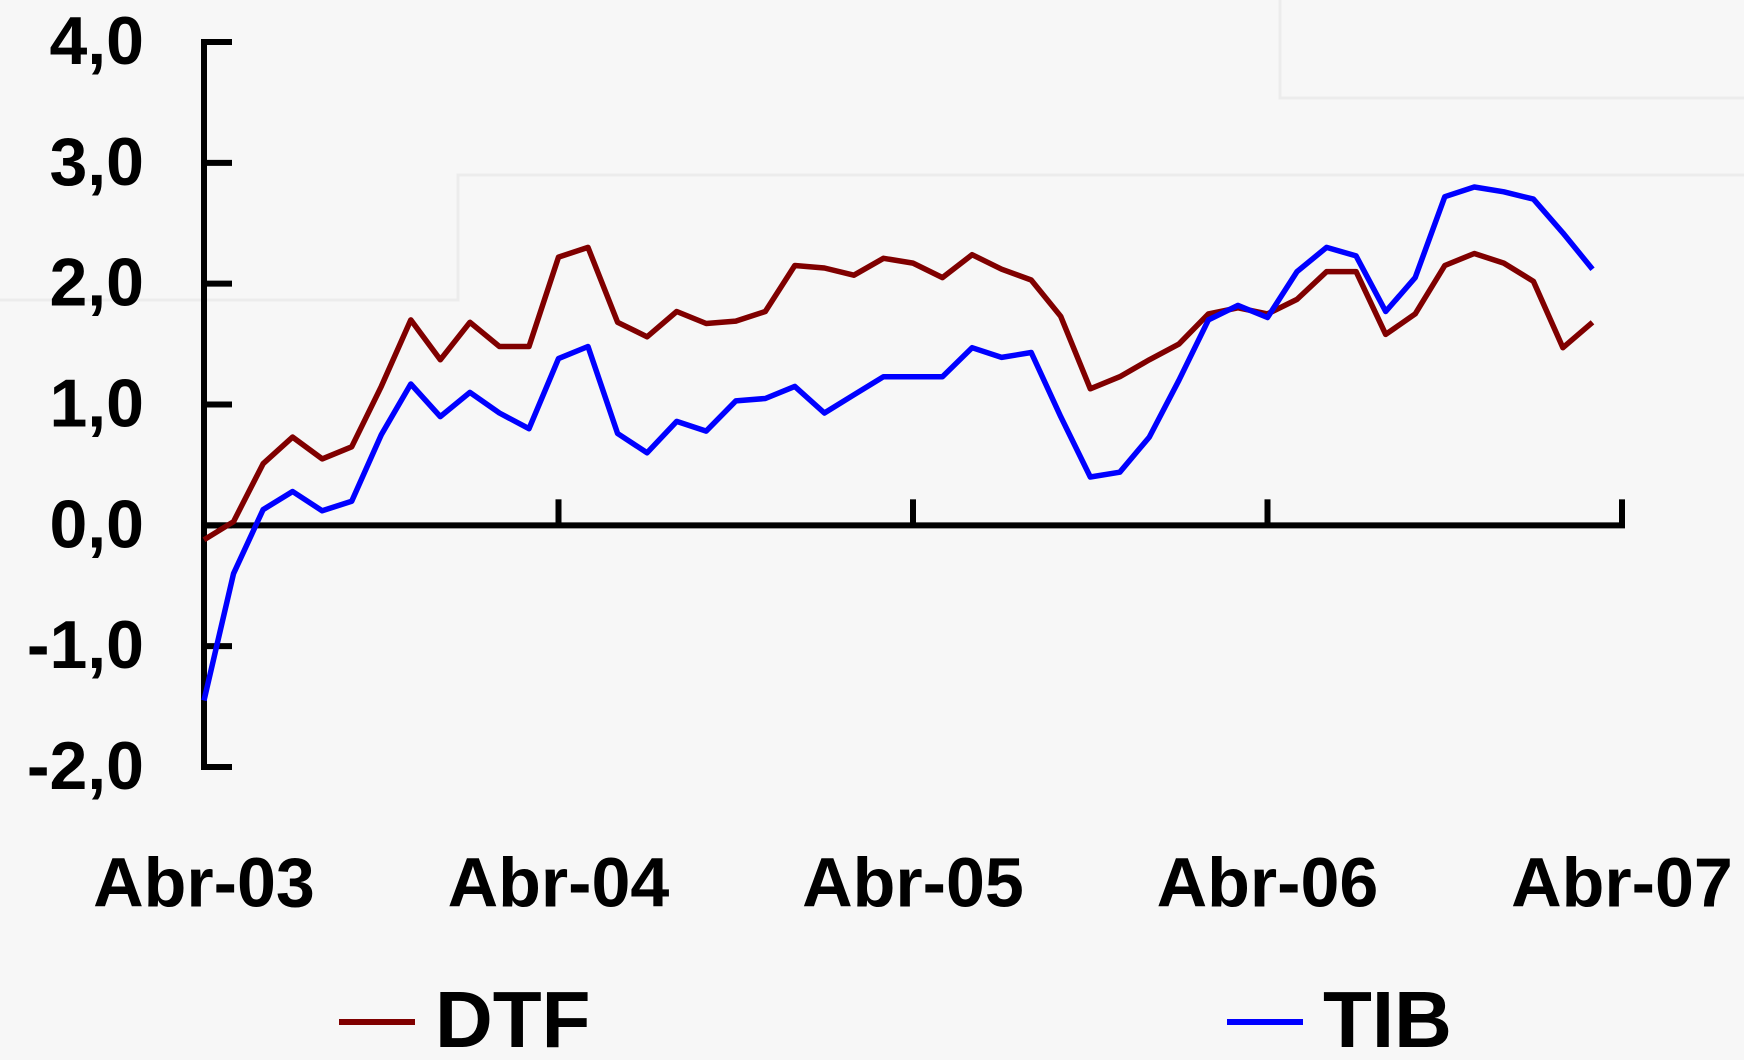  Describe the element at coordinates (1268, 882) in the screenshot. I see `x-tick-label: Abr-06` at that location.